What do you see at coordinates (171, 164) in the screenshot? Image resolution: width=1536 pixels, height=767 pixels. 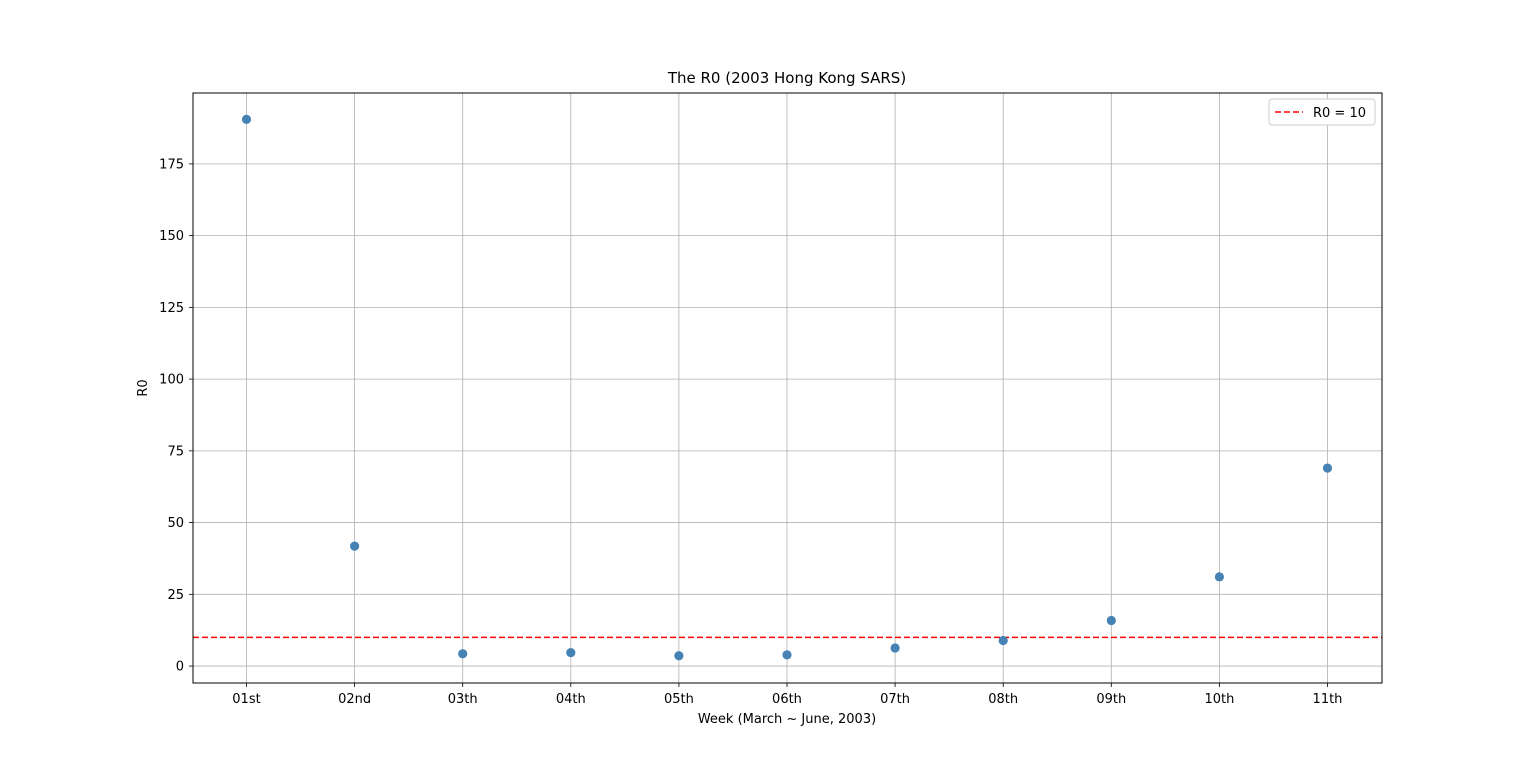 I see `y-tick-label: 175` at bounding box center [171, 164].